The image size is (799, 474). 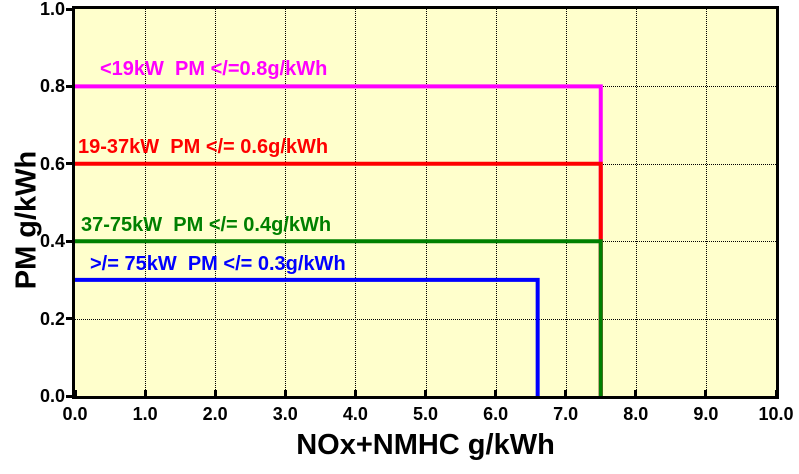 What do you see at coordinates (52, 241) in the screenshot?
I see `y-tick-label: 0.4` at bounding box center [52, 241].